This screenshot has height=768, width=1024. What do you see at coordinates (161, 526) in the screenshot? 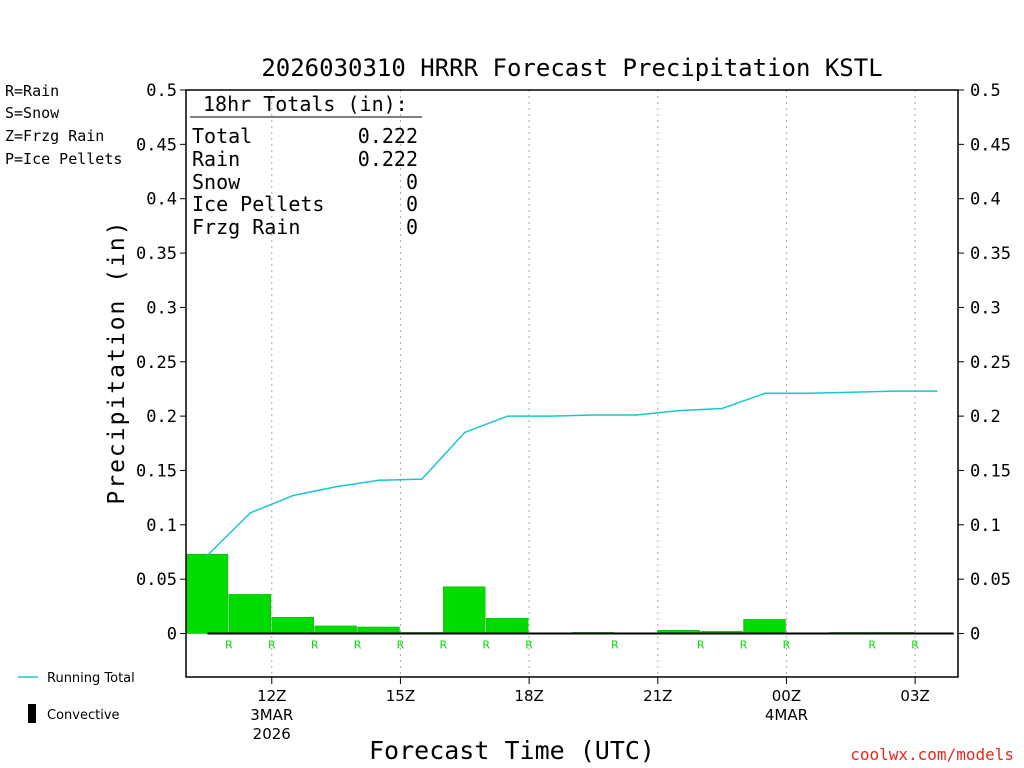
I see `y-tick-label-left: 0.1` at bounding box center [161, 526].